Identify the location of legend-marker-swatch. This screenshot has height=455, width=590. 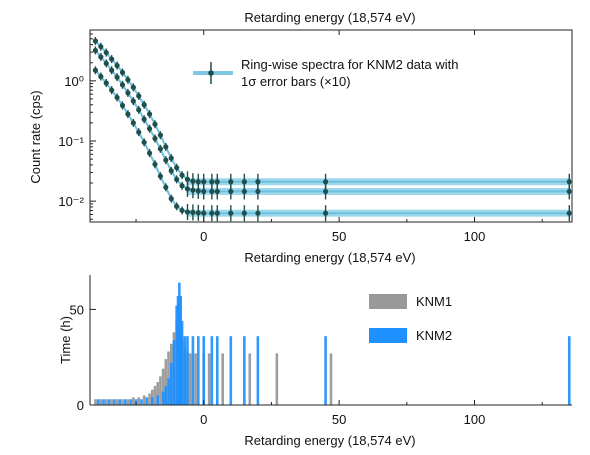
(211, 73).